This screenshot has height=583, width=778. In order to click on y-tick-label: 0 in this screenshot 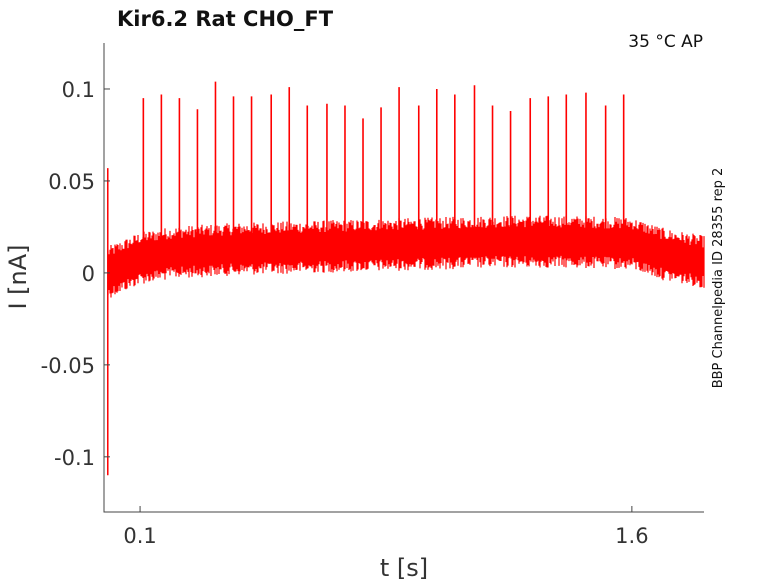, I will do `click(88, 274)`.